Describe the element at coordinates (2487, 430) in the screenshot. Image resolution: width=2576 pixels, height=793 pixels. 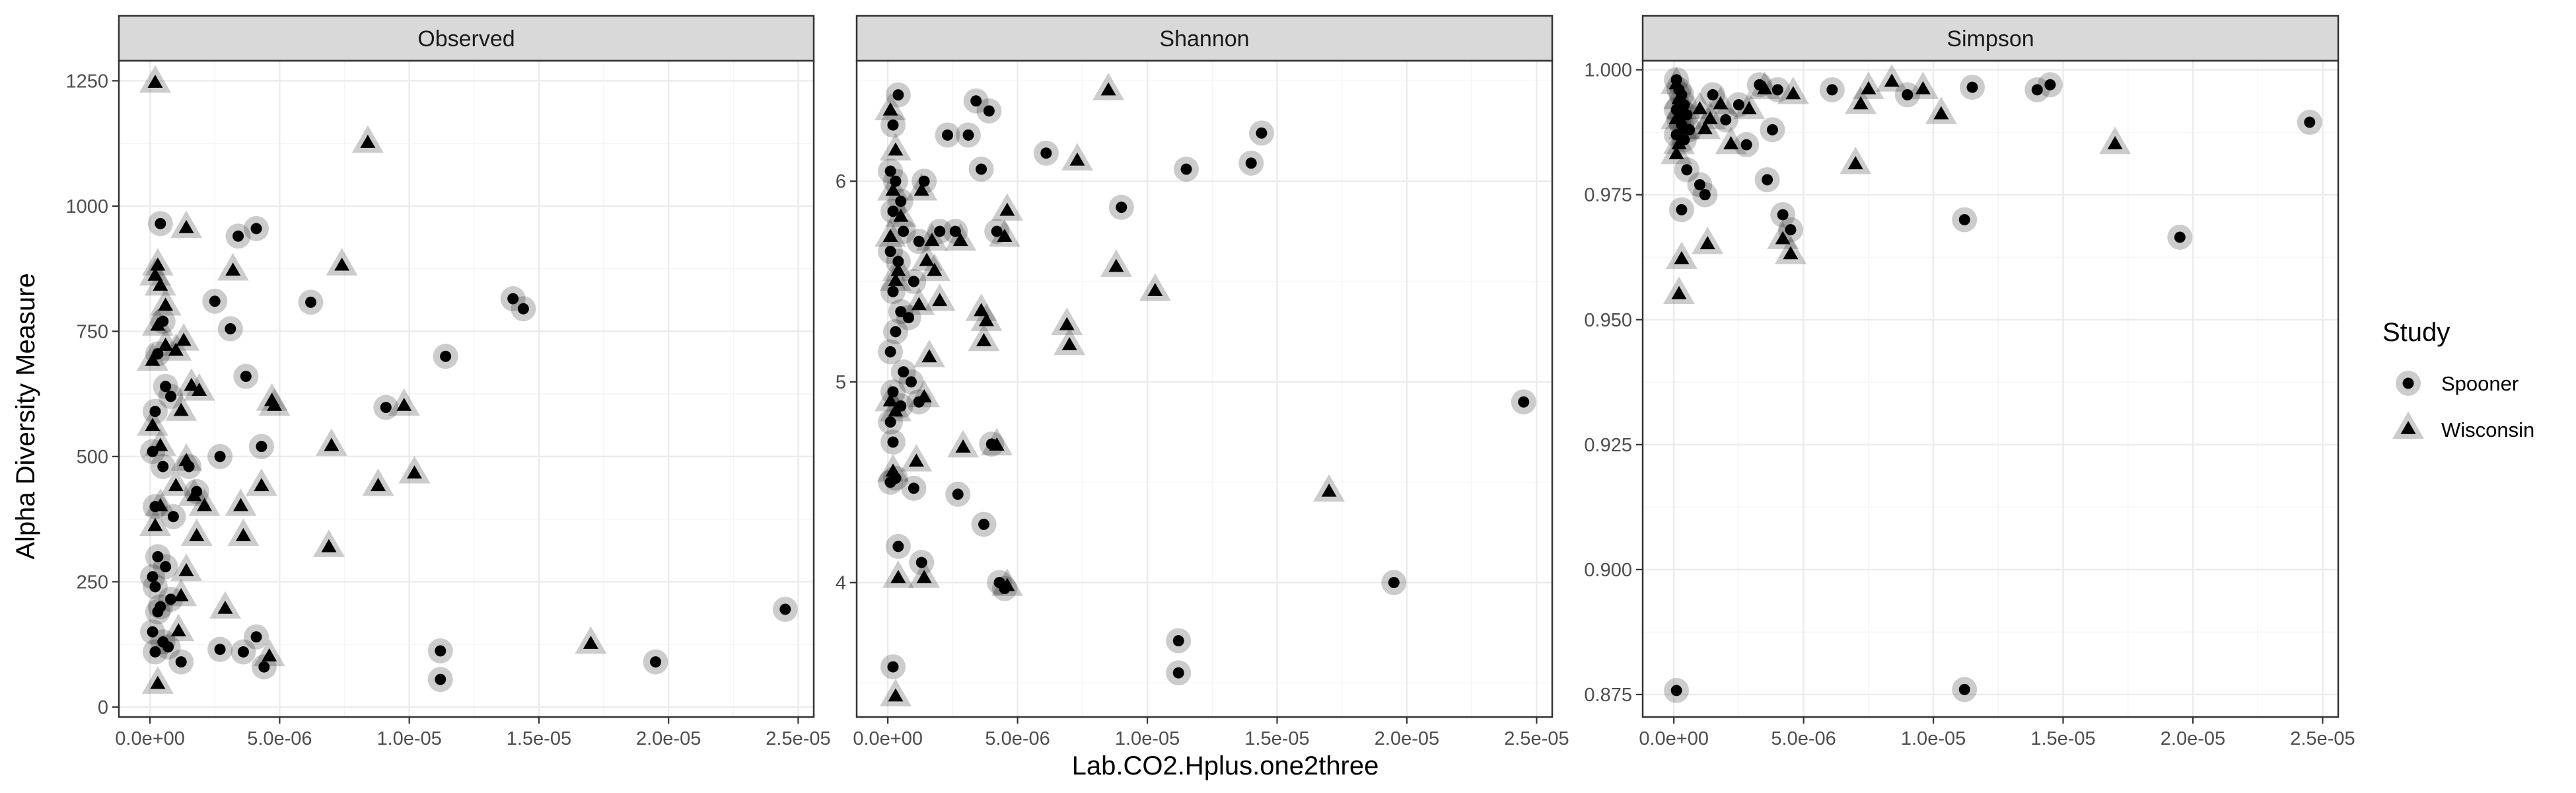
I see `legend-label: Wisconsin` at that location.